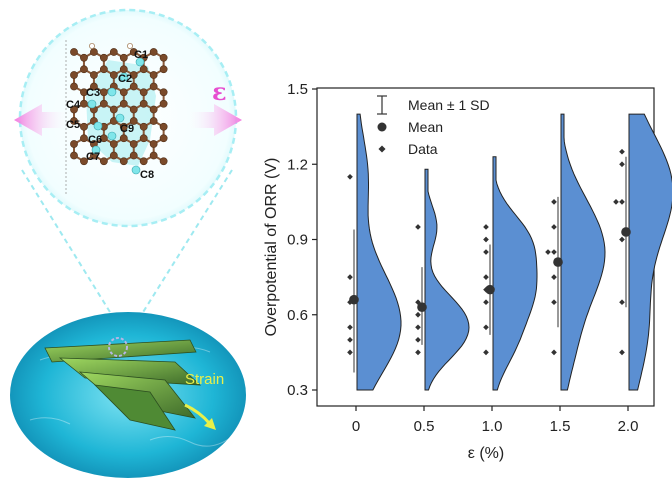  What do you see at coordinates (382, 149) in the screenshot?
I see `legend-data-symbol` at bounding box center [382, 149].